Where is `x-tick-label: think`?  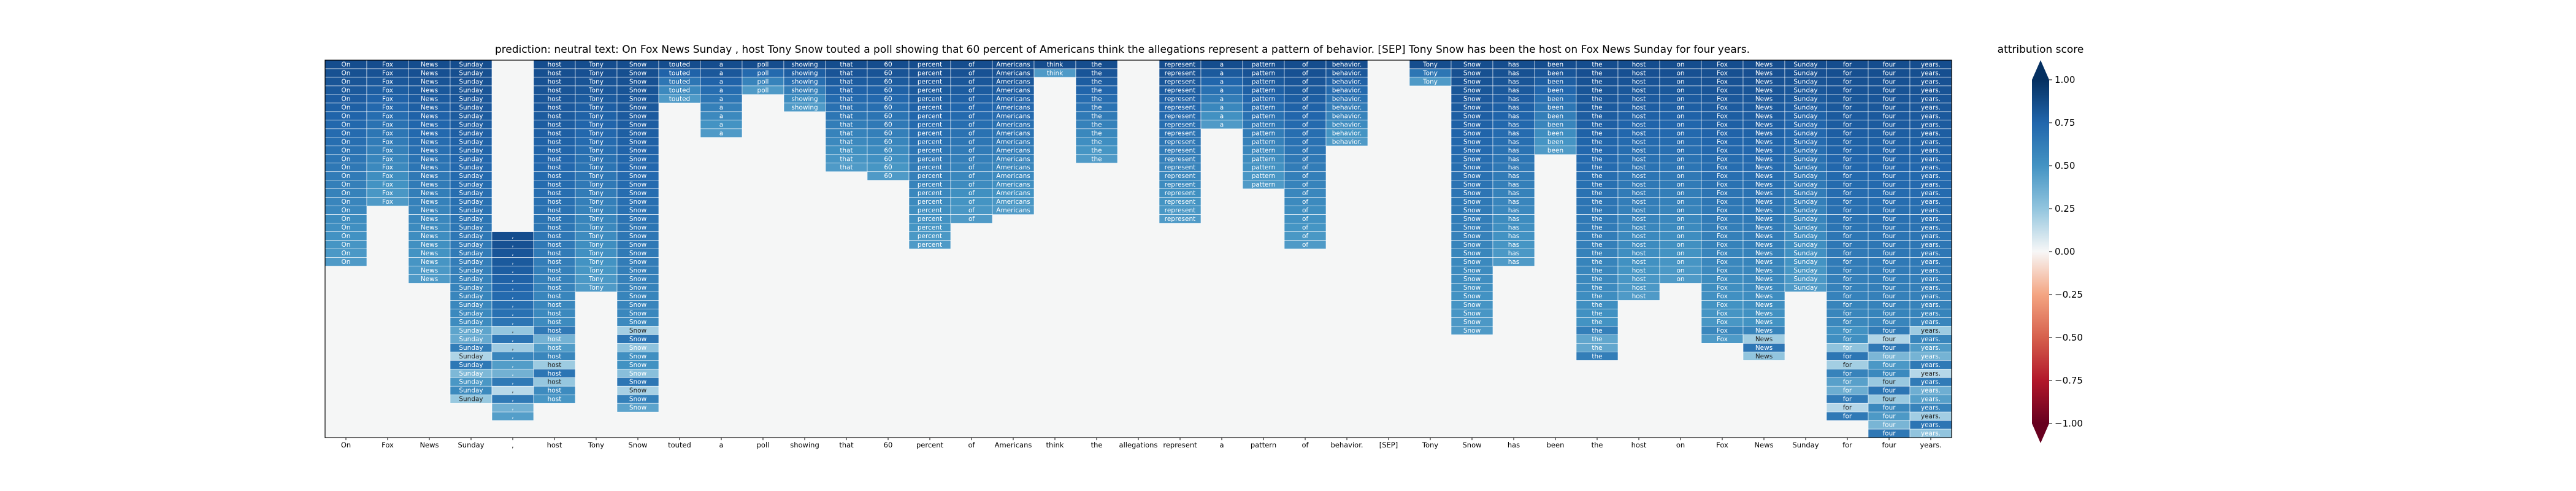 x-tick-label: think is located at coordinates (1055, 445).